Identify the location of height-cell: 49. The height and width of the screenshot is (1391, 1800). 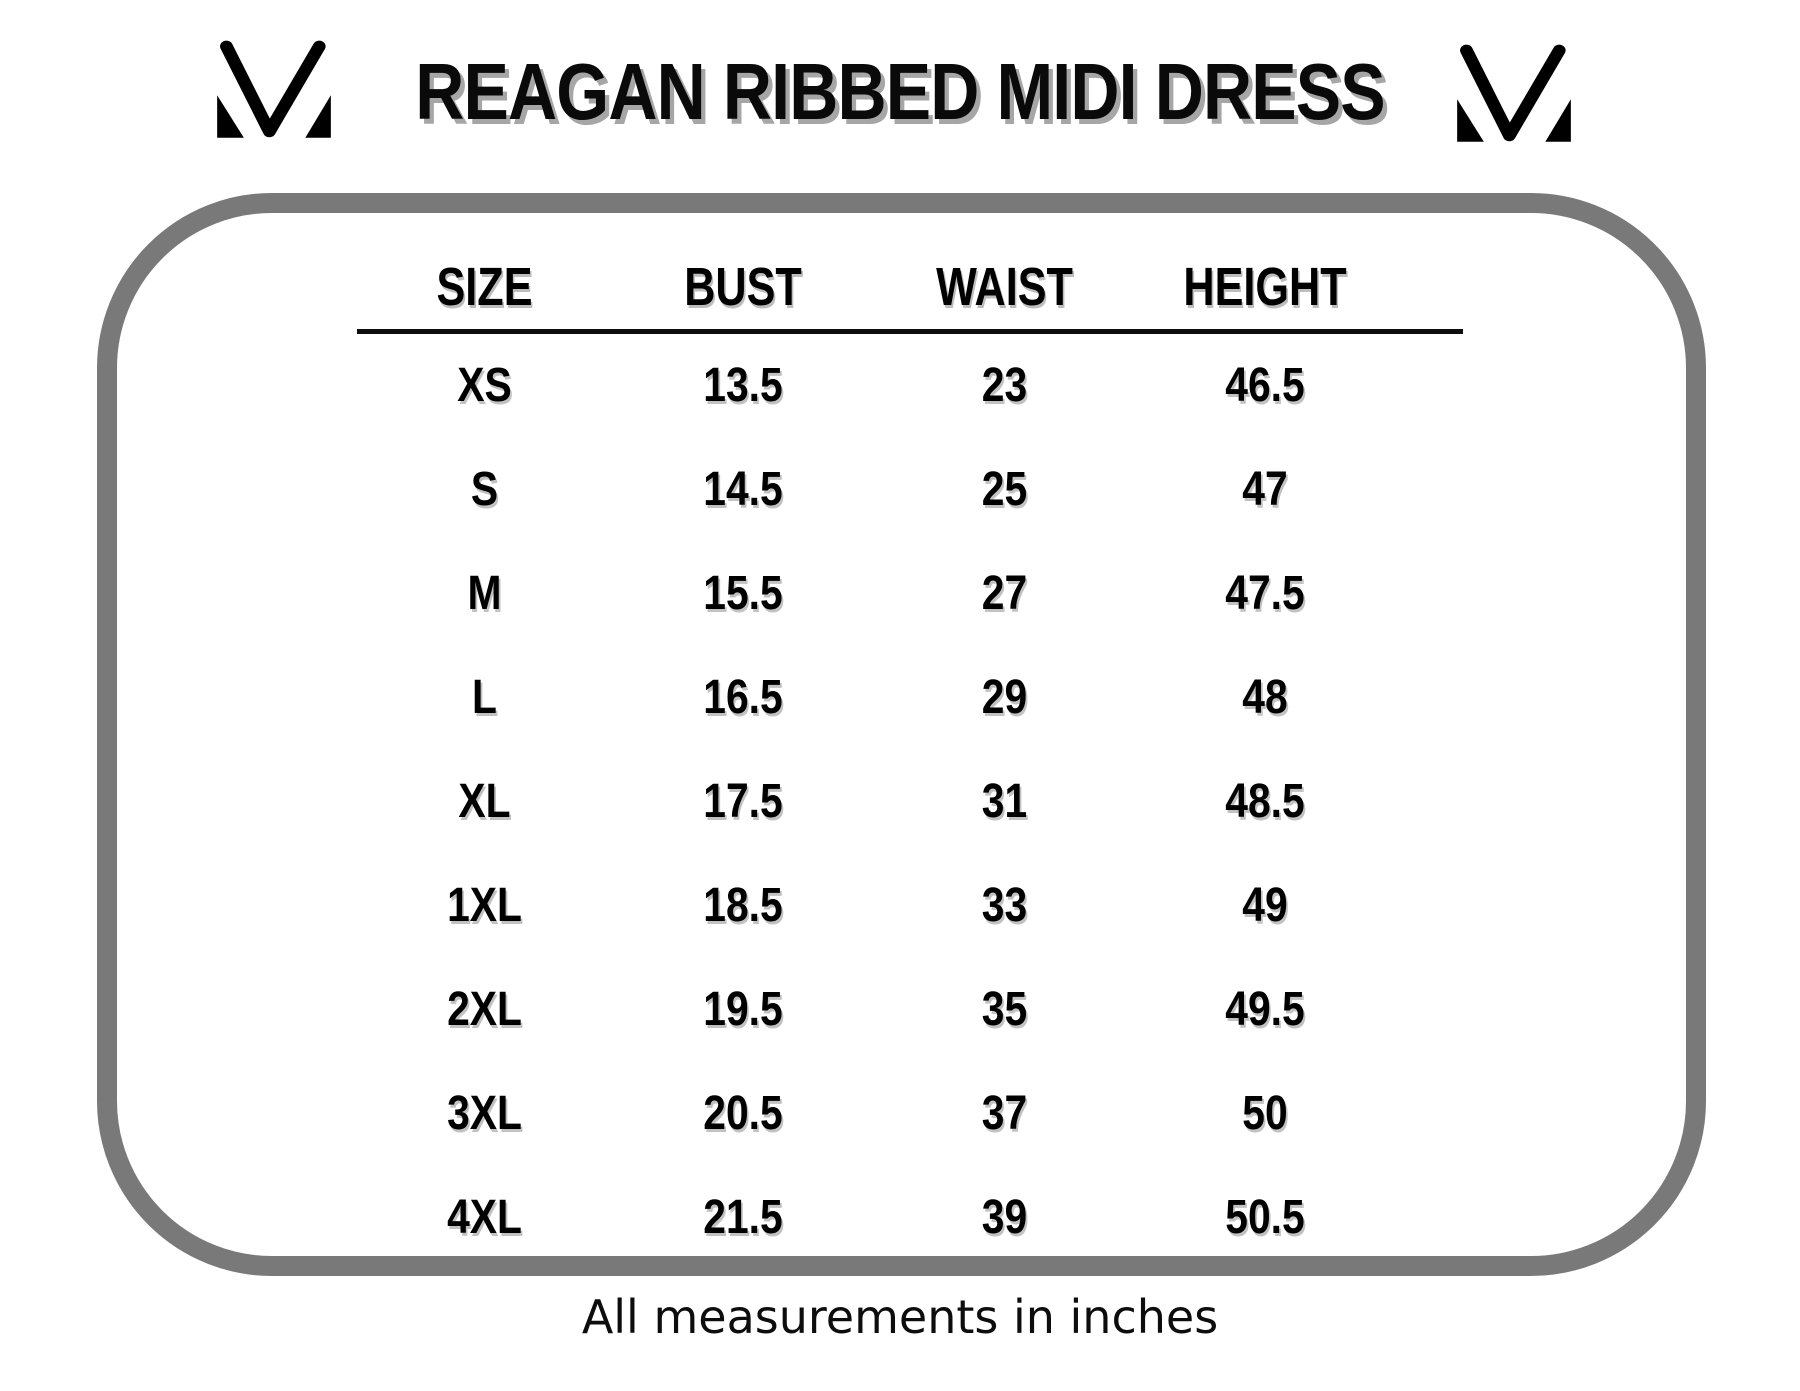
(1265, 905).